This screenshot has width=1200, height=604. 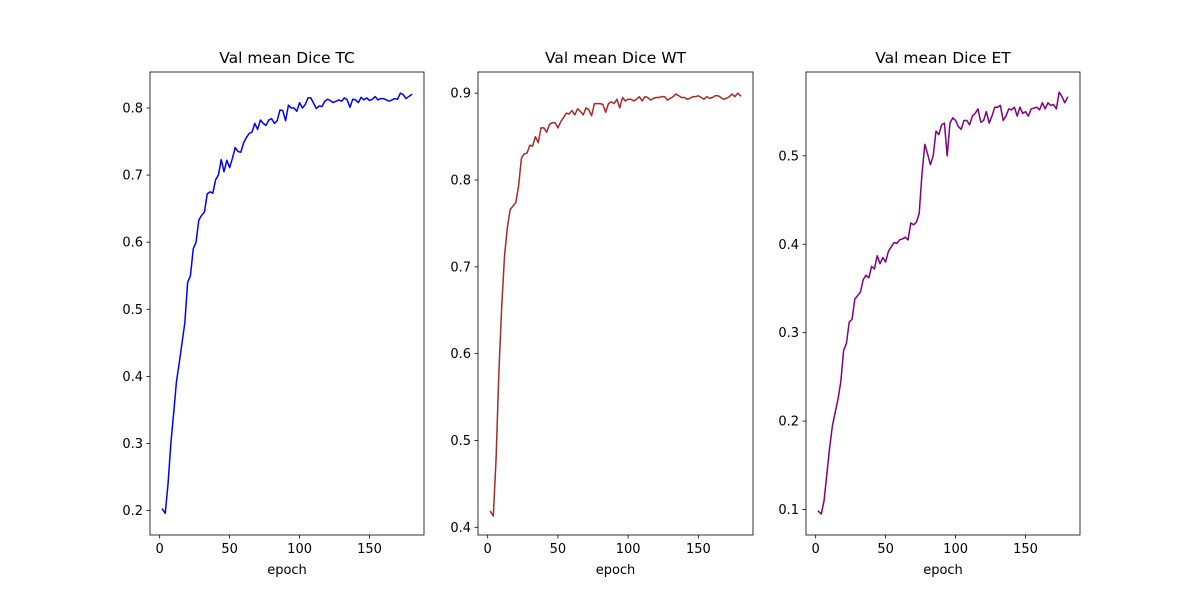 What do you see at coordinates (616, 58) in the screenshot?
I see `wt-chart-title: Val mean Dice WT` at bounding box center [616, 58].